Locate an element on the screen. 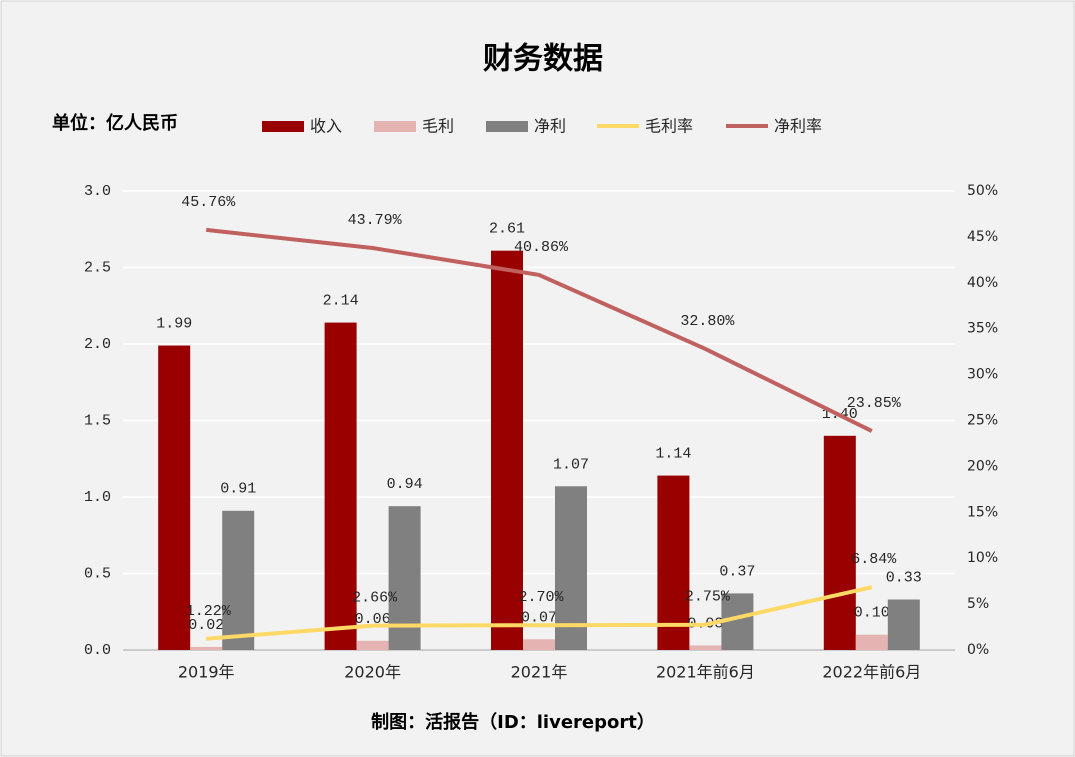 This screenshot has width=1075, height=757. data-label: 0.07 is located at coordinates (539, 617).